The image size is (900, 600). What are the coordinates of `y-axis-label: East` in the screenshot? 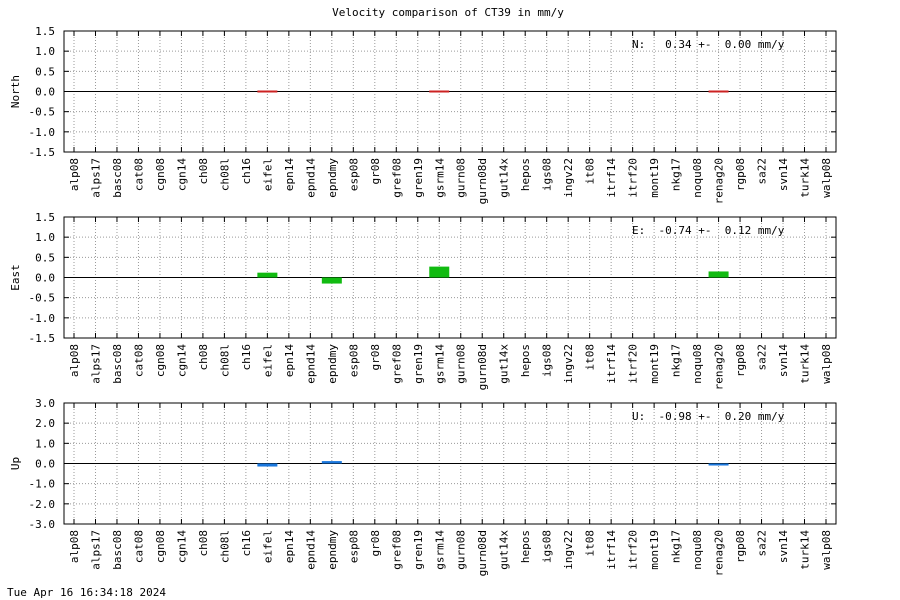 It's located at (15, 277).